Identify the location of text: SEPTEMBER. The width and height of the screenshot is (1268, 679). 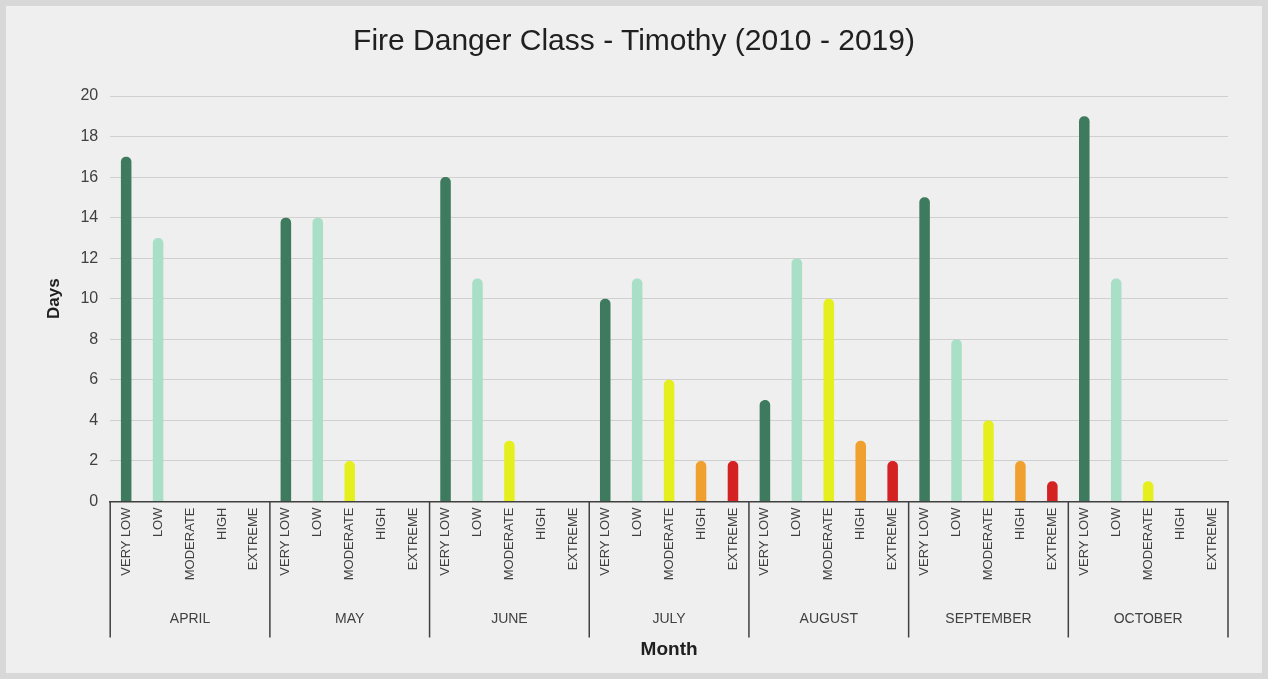
(988, 618).